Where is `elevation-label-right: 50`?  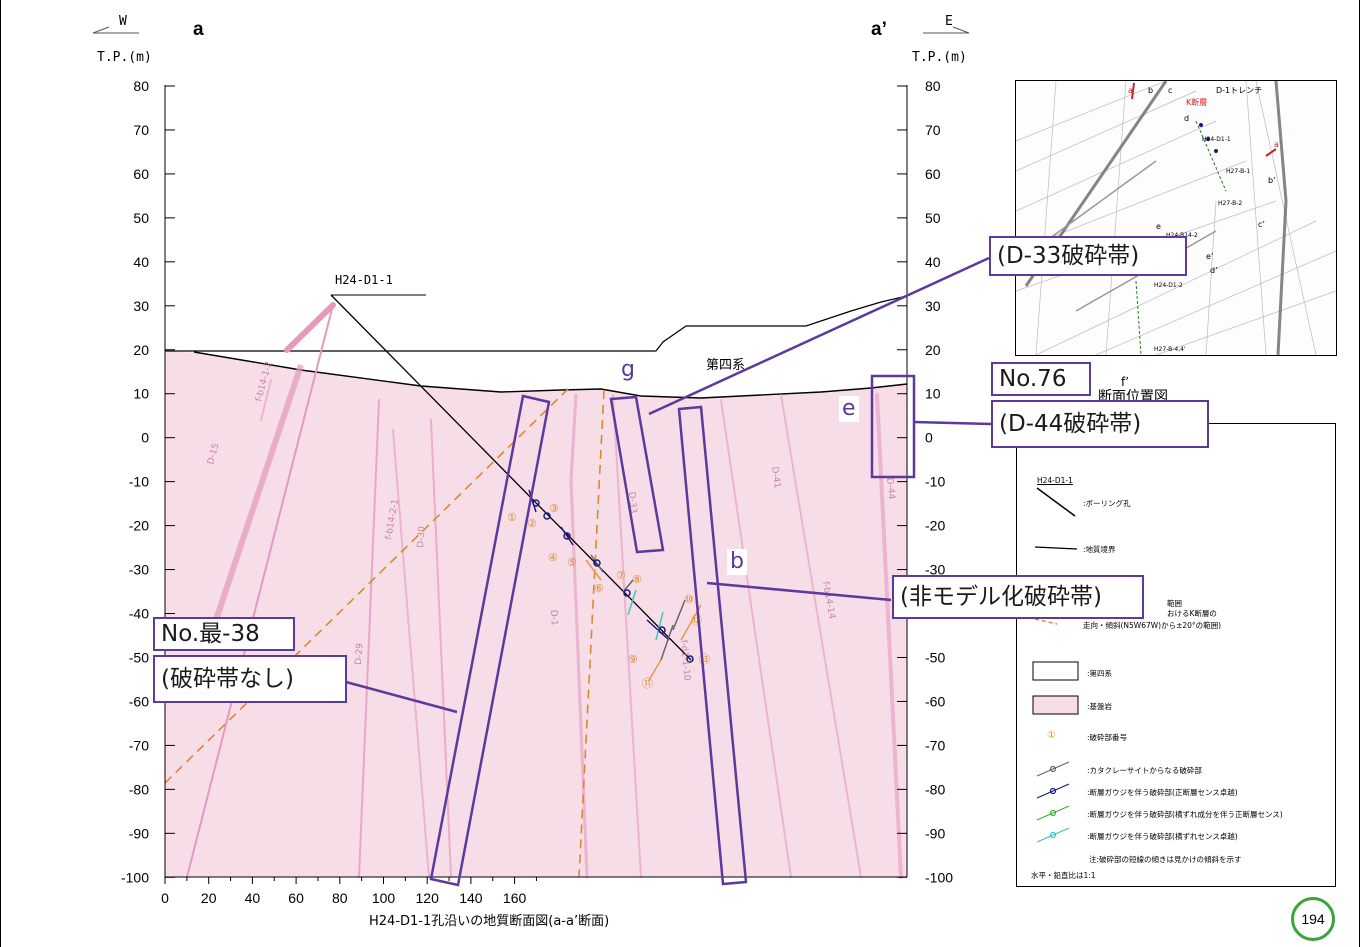 elevation-label-right: 50 is located at coordinates (933, 218).